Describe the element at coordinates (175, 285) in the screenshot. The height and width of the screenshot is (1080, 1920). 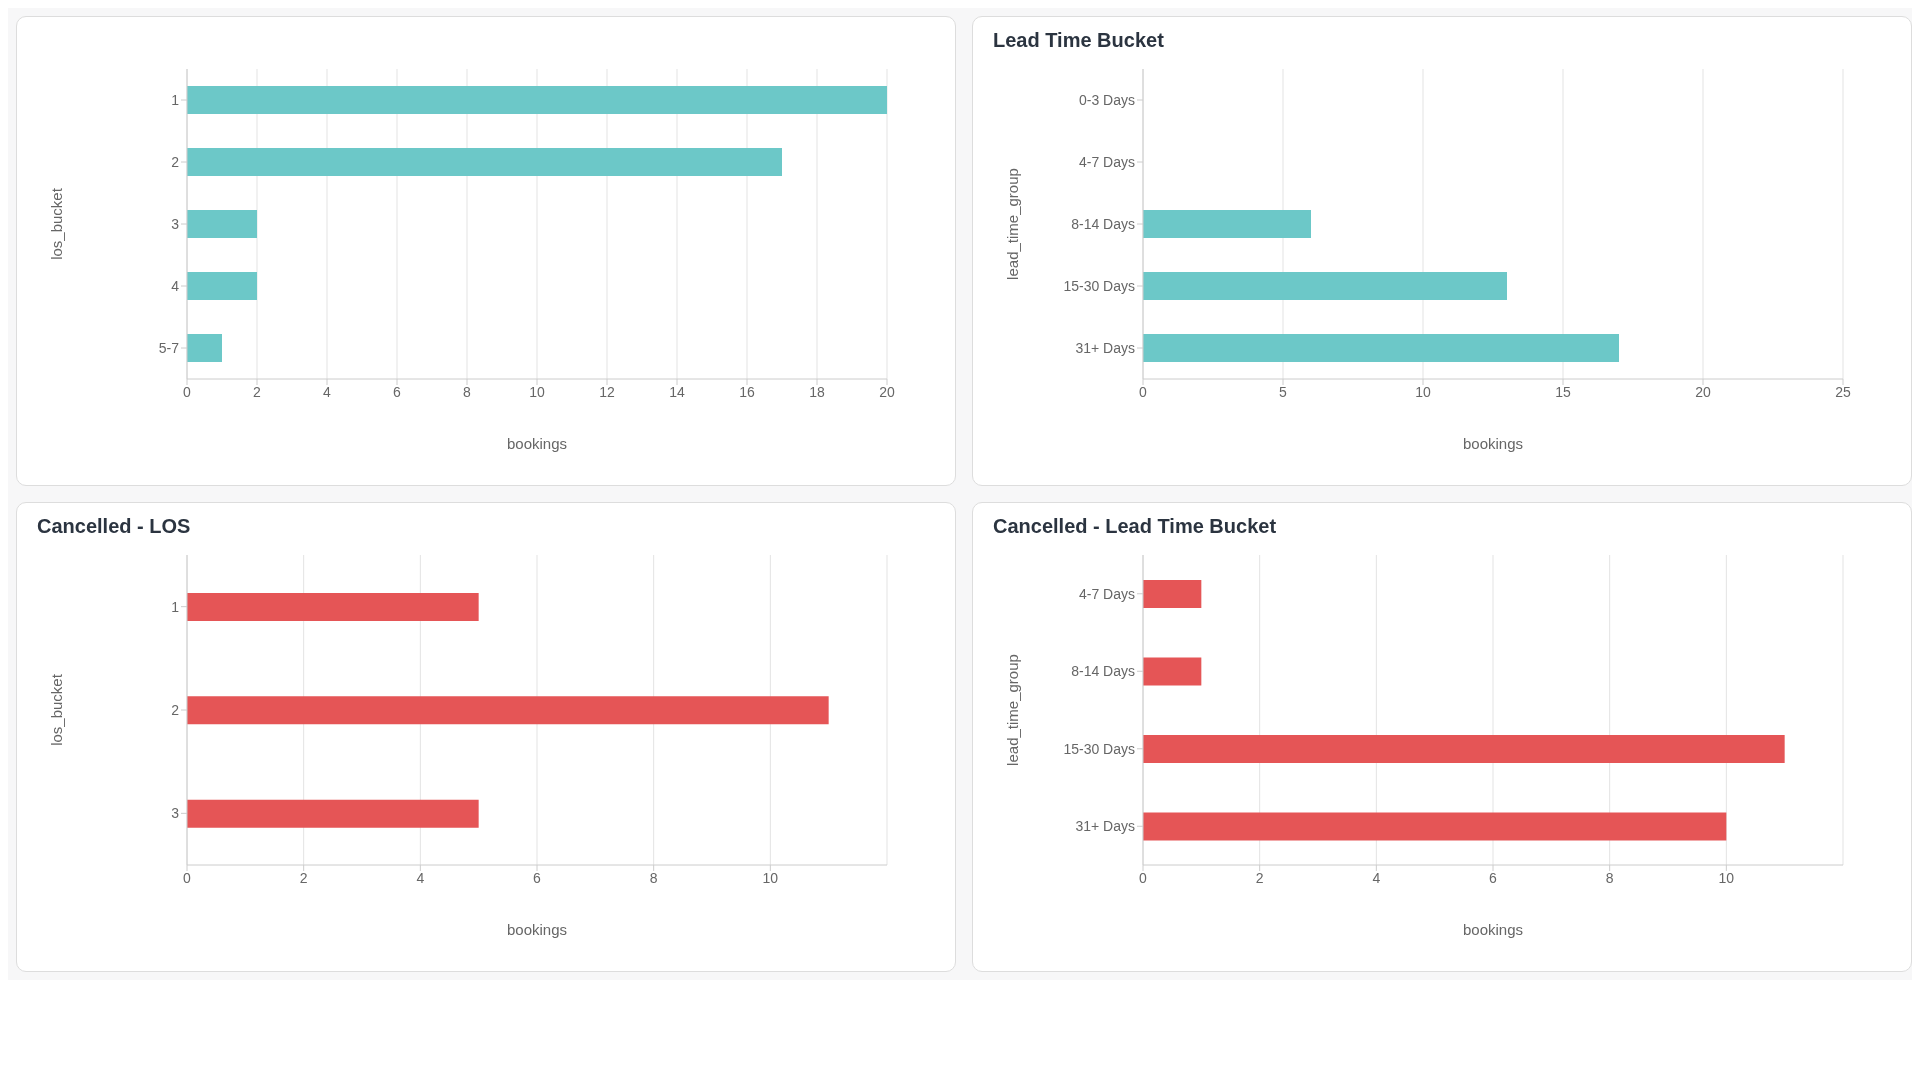
I see `y-tick-label: 4` at that location.